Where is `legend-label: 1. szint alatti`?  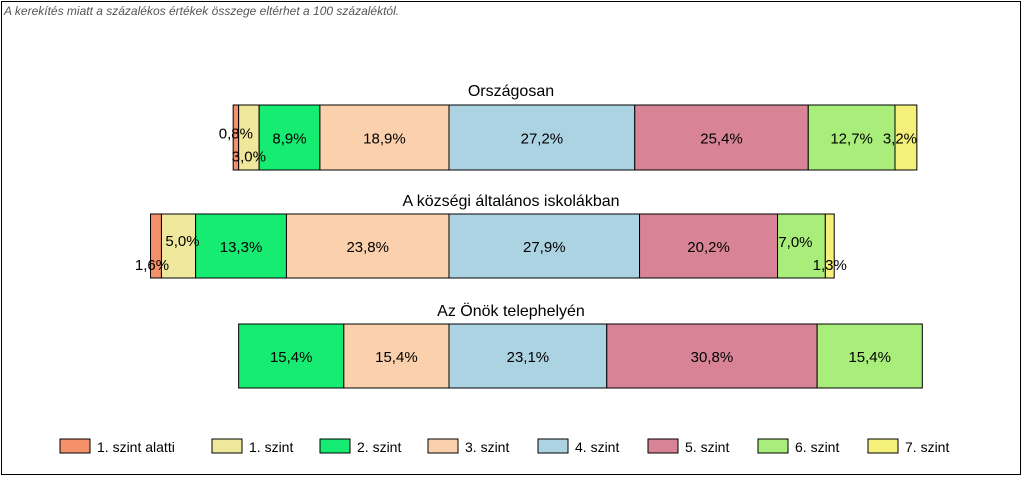 legend-label: 1. szint alatti is located at coordinates (136, 447).